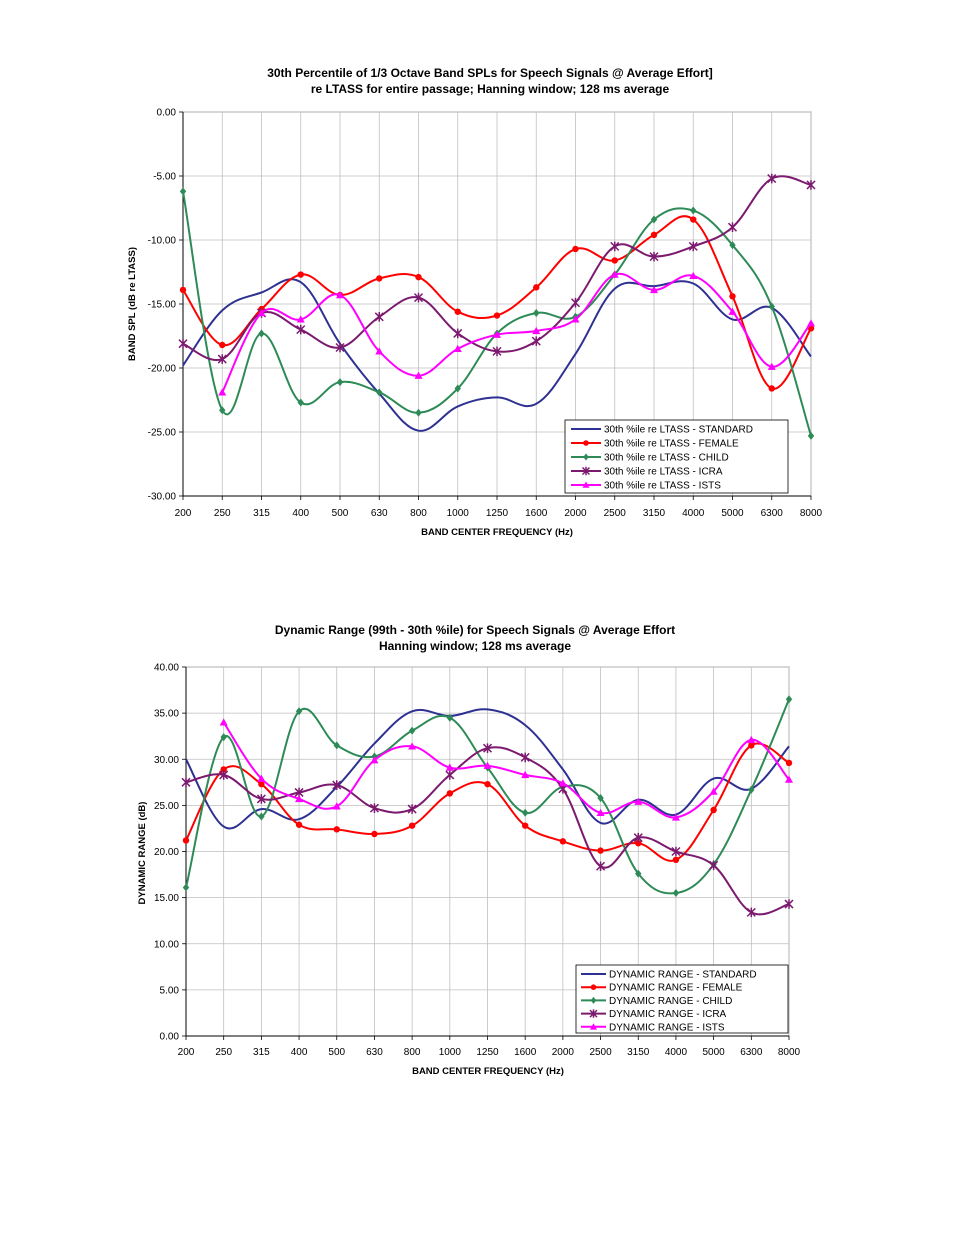 The image size is (954, 1235). What do you see at coordinates (162, 433) in the screenshot?
I see `y-tick-label: -25.00` at bounding box center [162, 433].